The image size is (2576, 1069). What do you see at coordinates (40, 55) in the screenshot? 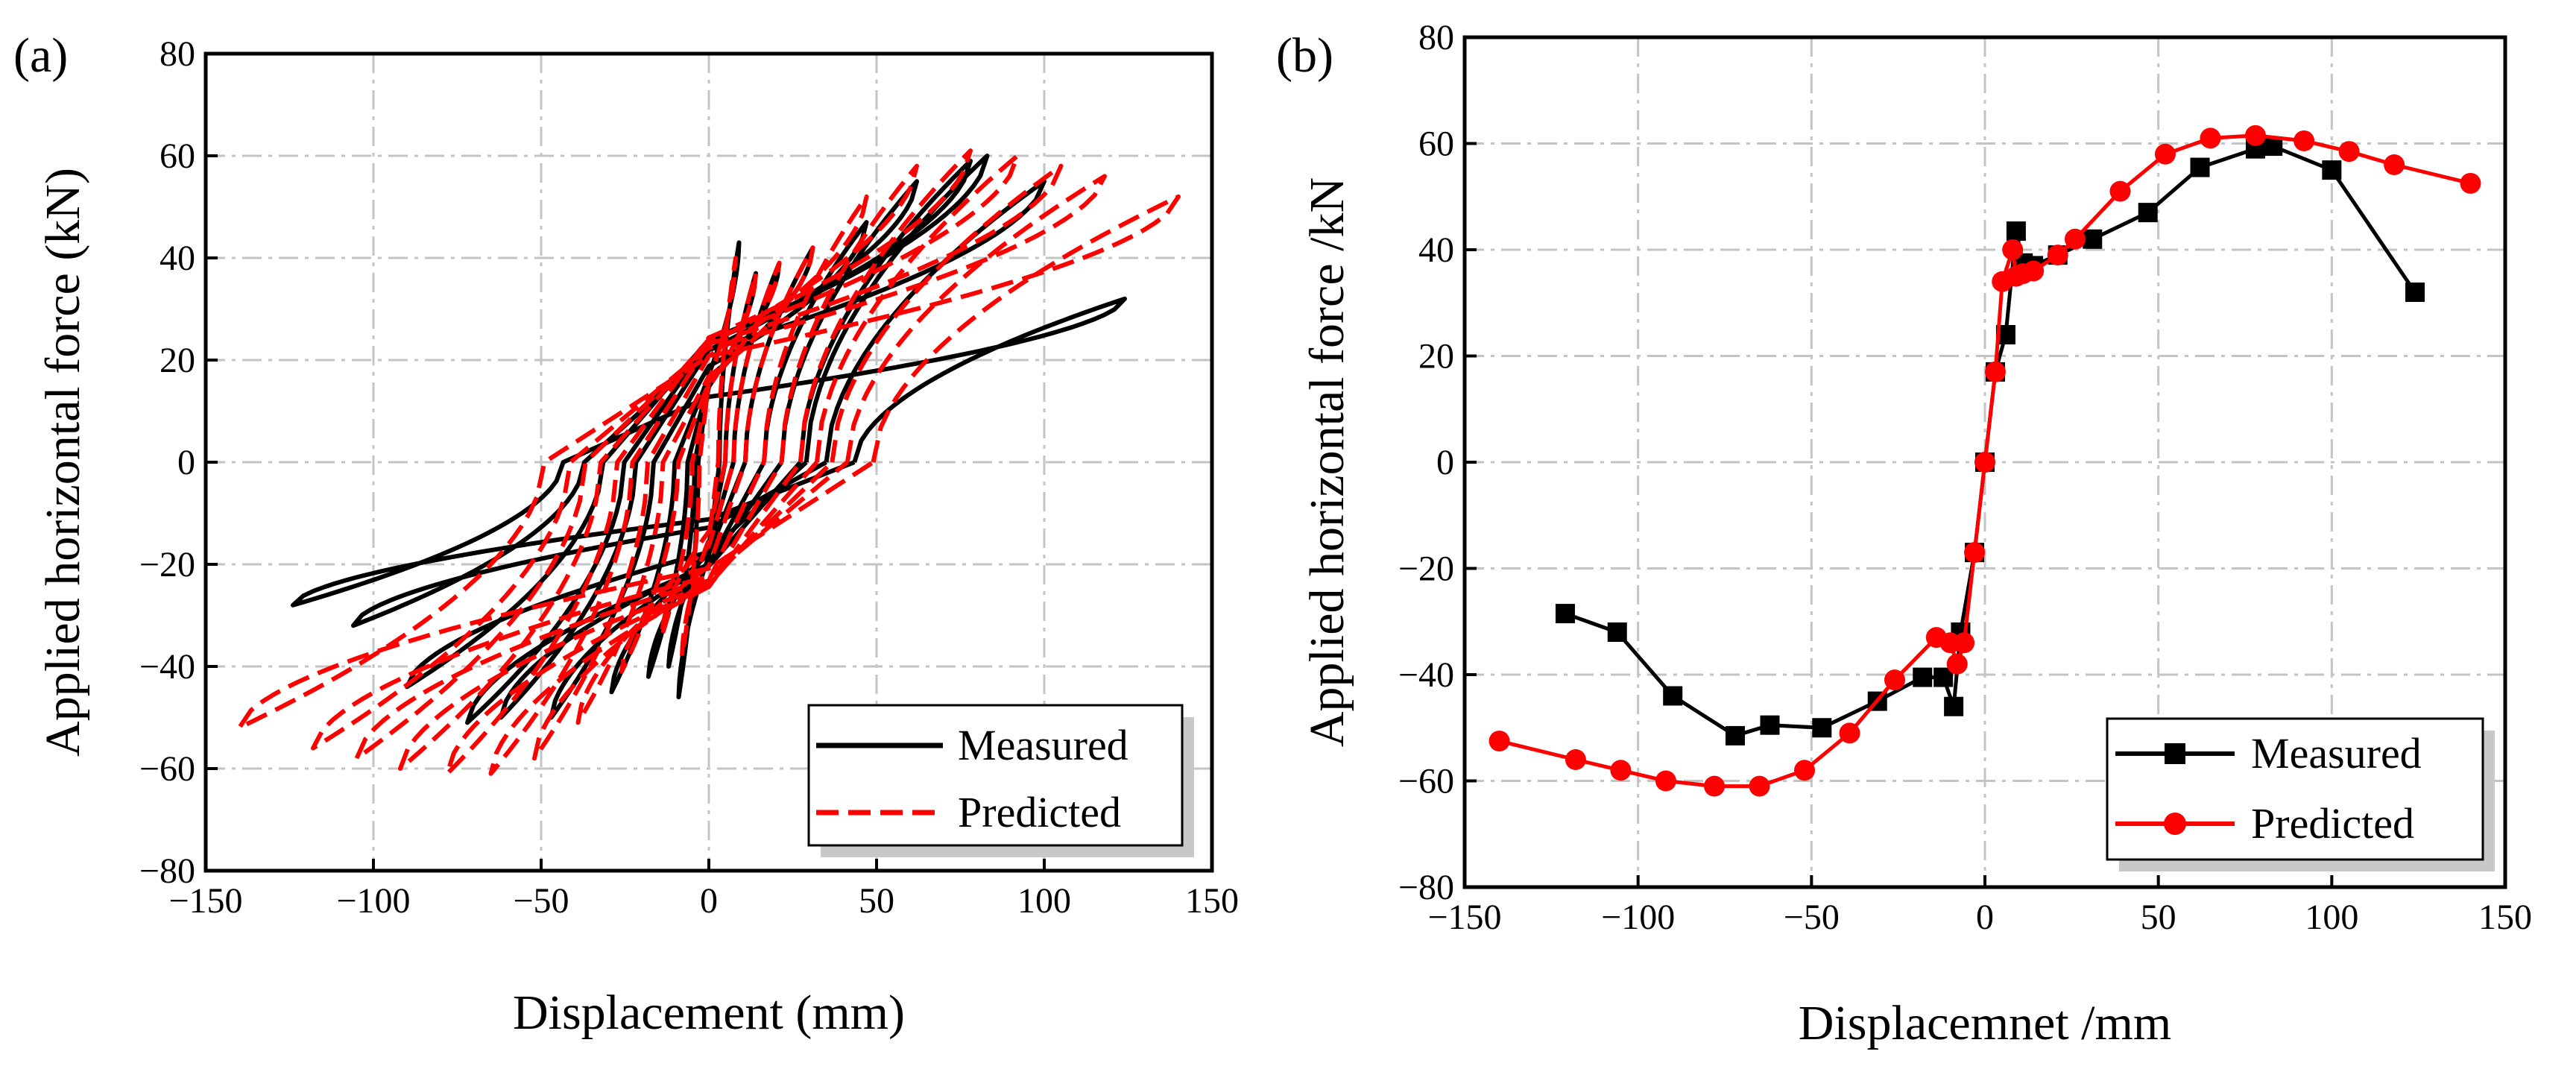
I see `panel-a-label: (a)` at bounding box center [40, 55].